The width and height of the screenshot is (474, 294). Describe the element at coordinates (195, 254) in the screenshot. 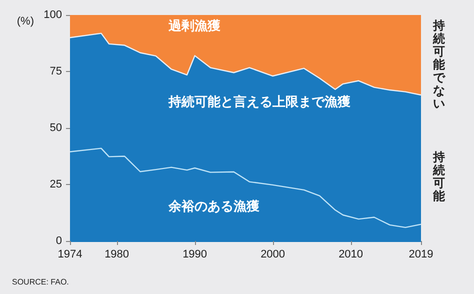

I see `x-tick-label: 1990` at that location.